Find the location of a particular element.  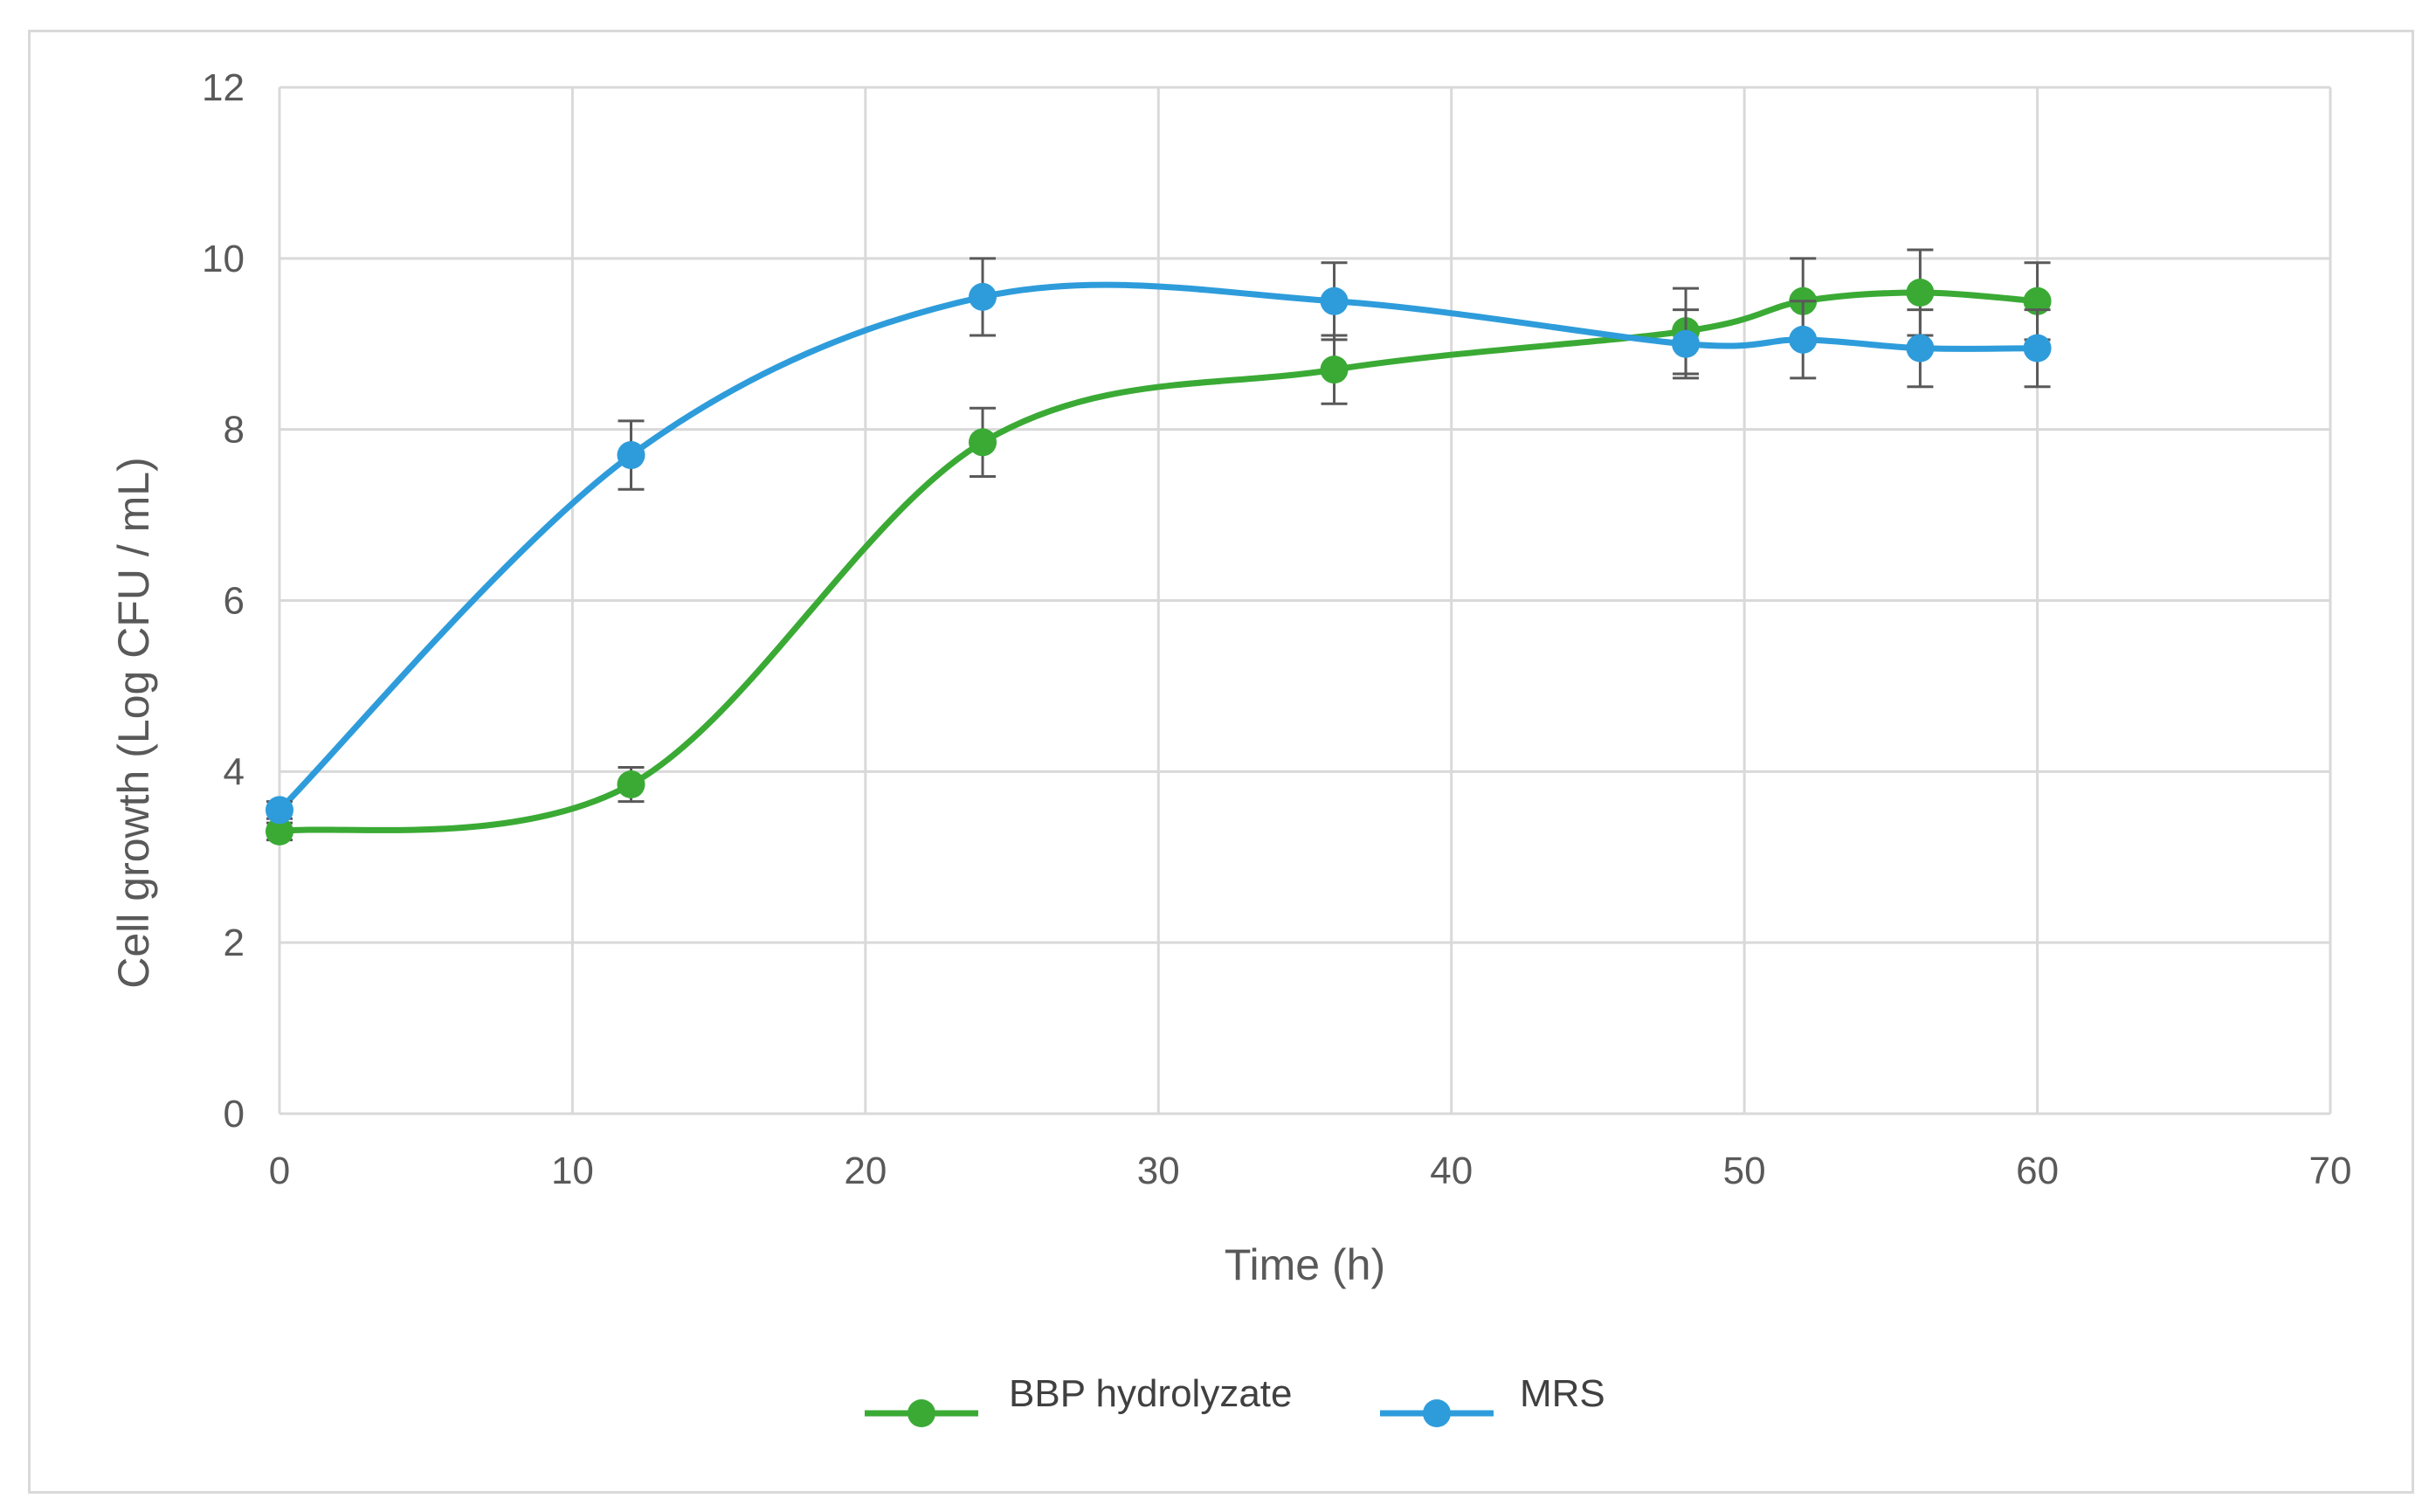

legend-label-mrs: MRS is located at coordinates (1562, 1393).